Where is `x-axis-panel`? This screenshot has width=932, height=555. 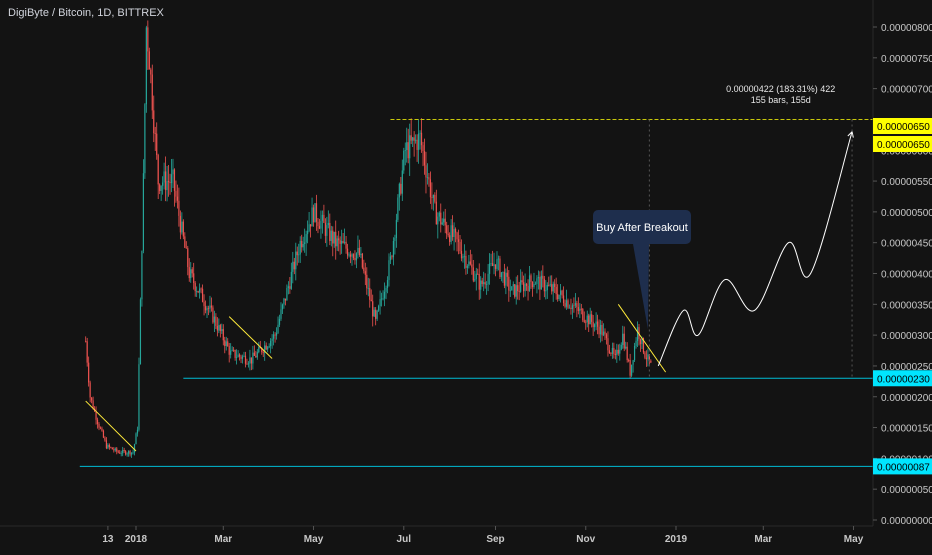 x-axis-panel is located at coordinates (466, 538).